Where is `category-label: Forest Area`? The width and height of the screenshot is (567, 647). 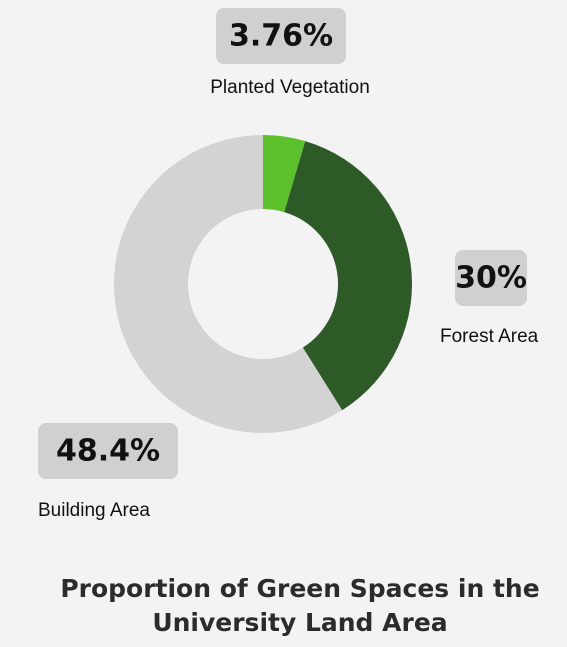 category-label: Forest Area is located at coordinates (489, 336).